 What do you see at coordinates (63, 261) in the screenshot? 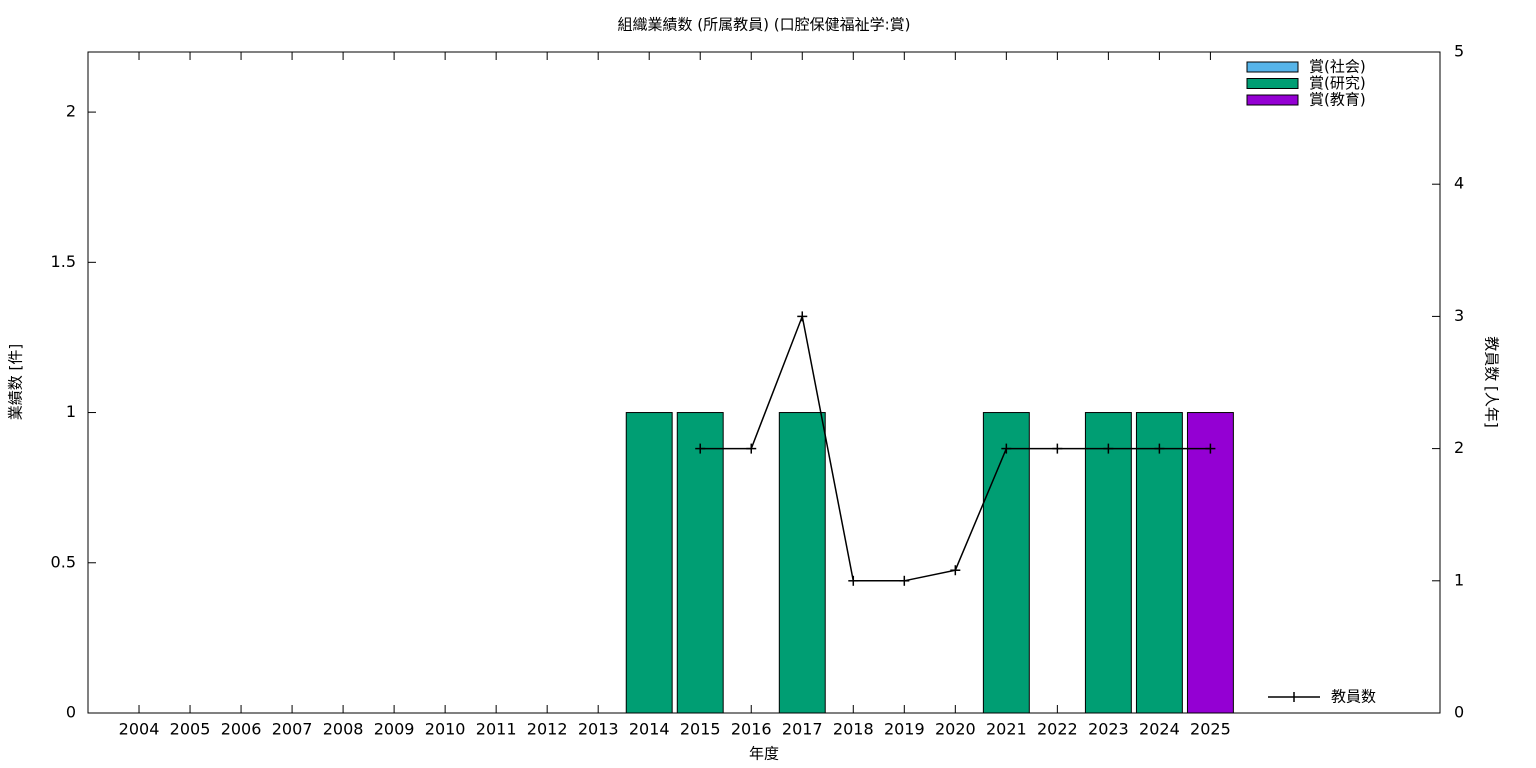
I see `y-tick-label: 1.5` at bounding box center [63, 261].